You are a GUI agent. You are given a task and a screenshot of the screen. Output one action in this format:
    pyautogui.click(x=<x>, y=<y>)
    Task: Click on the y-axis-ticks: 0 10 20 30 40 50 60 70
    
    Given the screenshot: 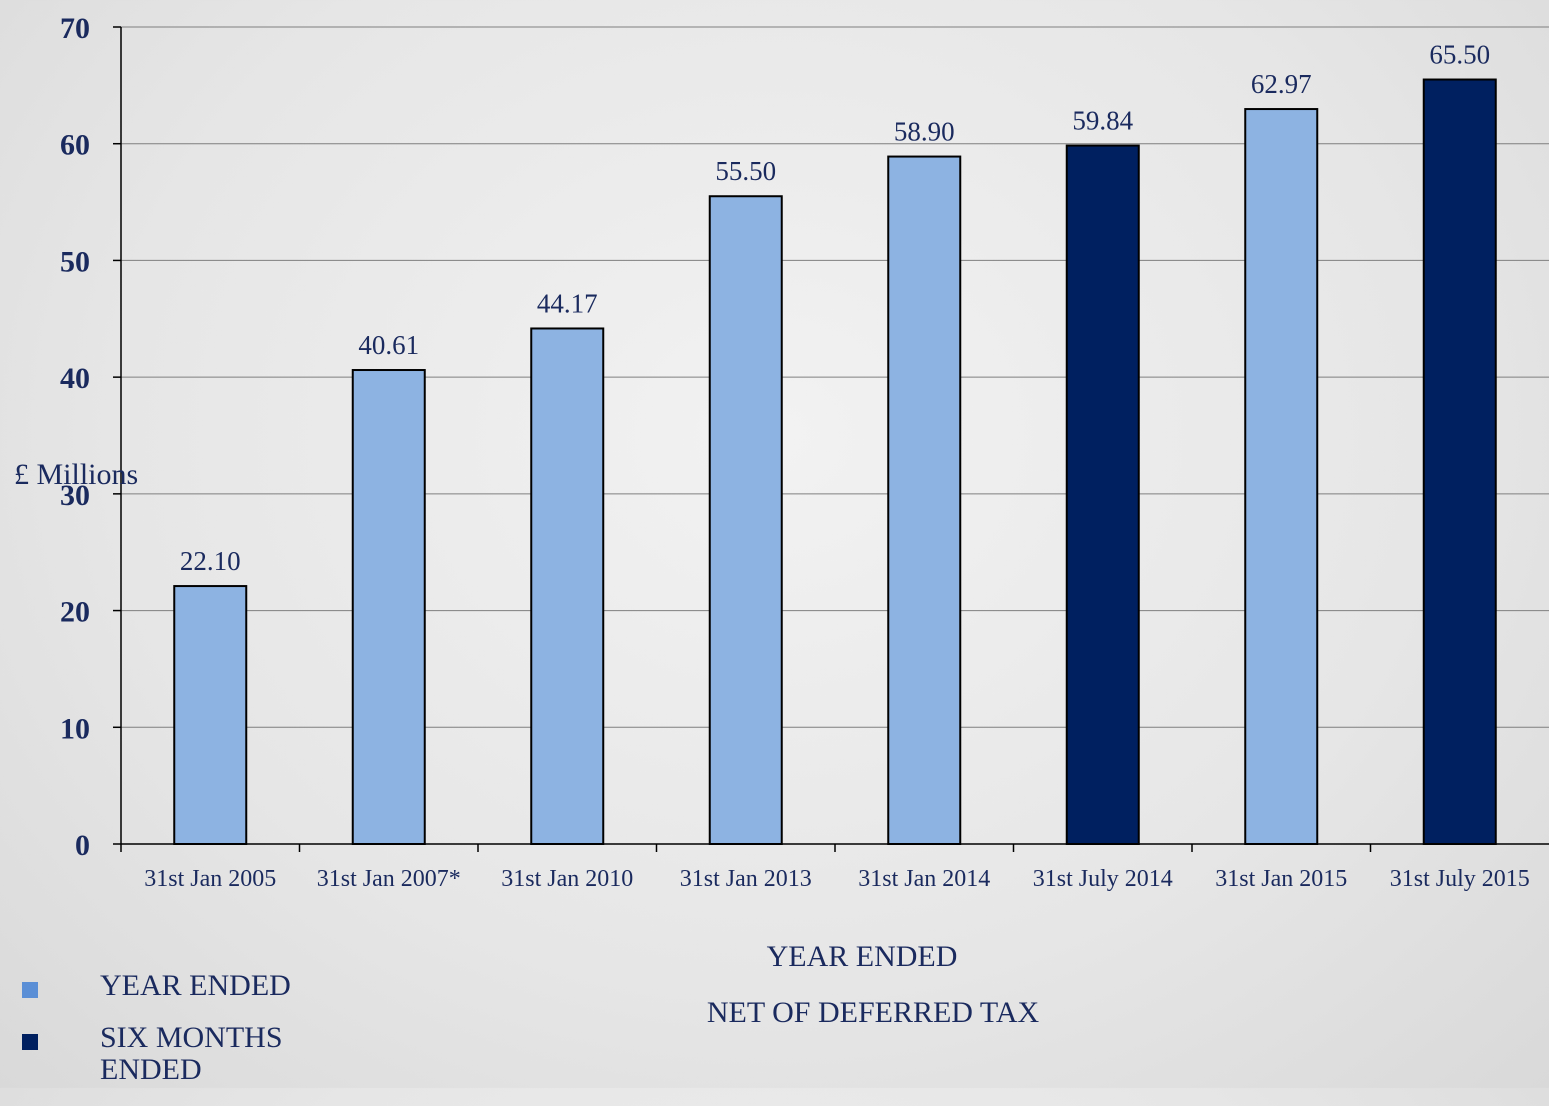 What is the action you would take?
    pyautogui.click(x=90, y=437)
    